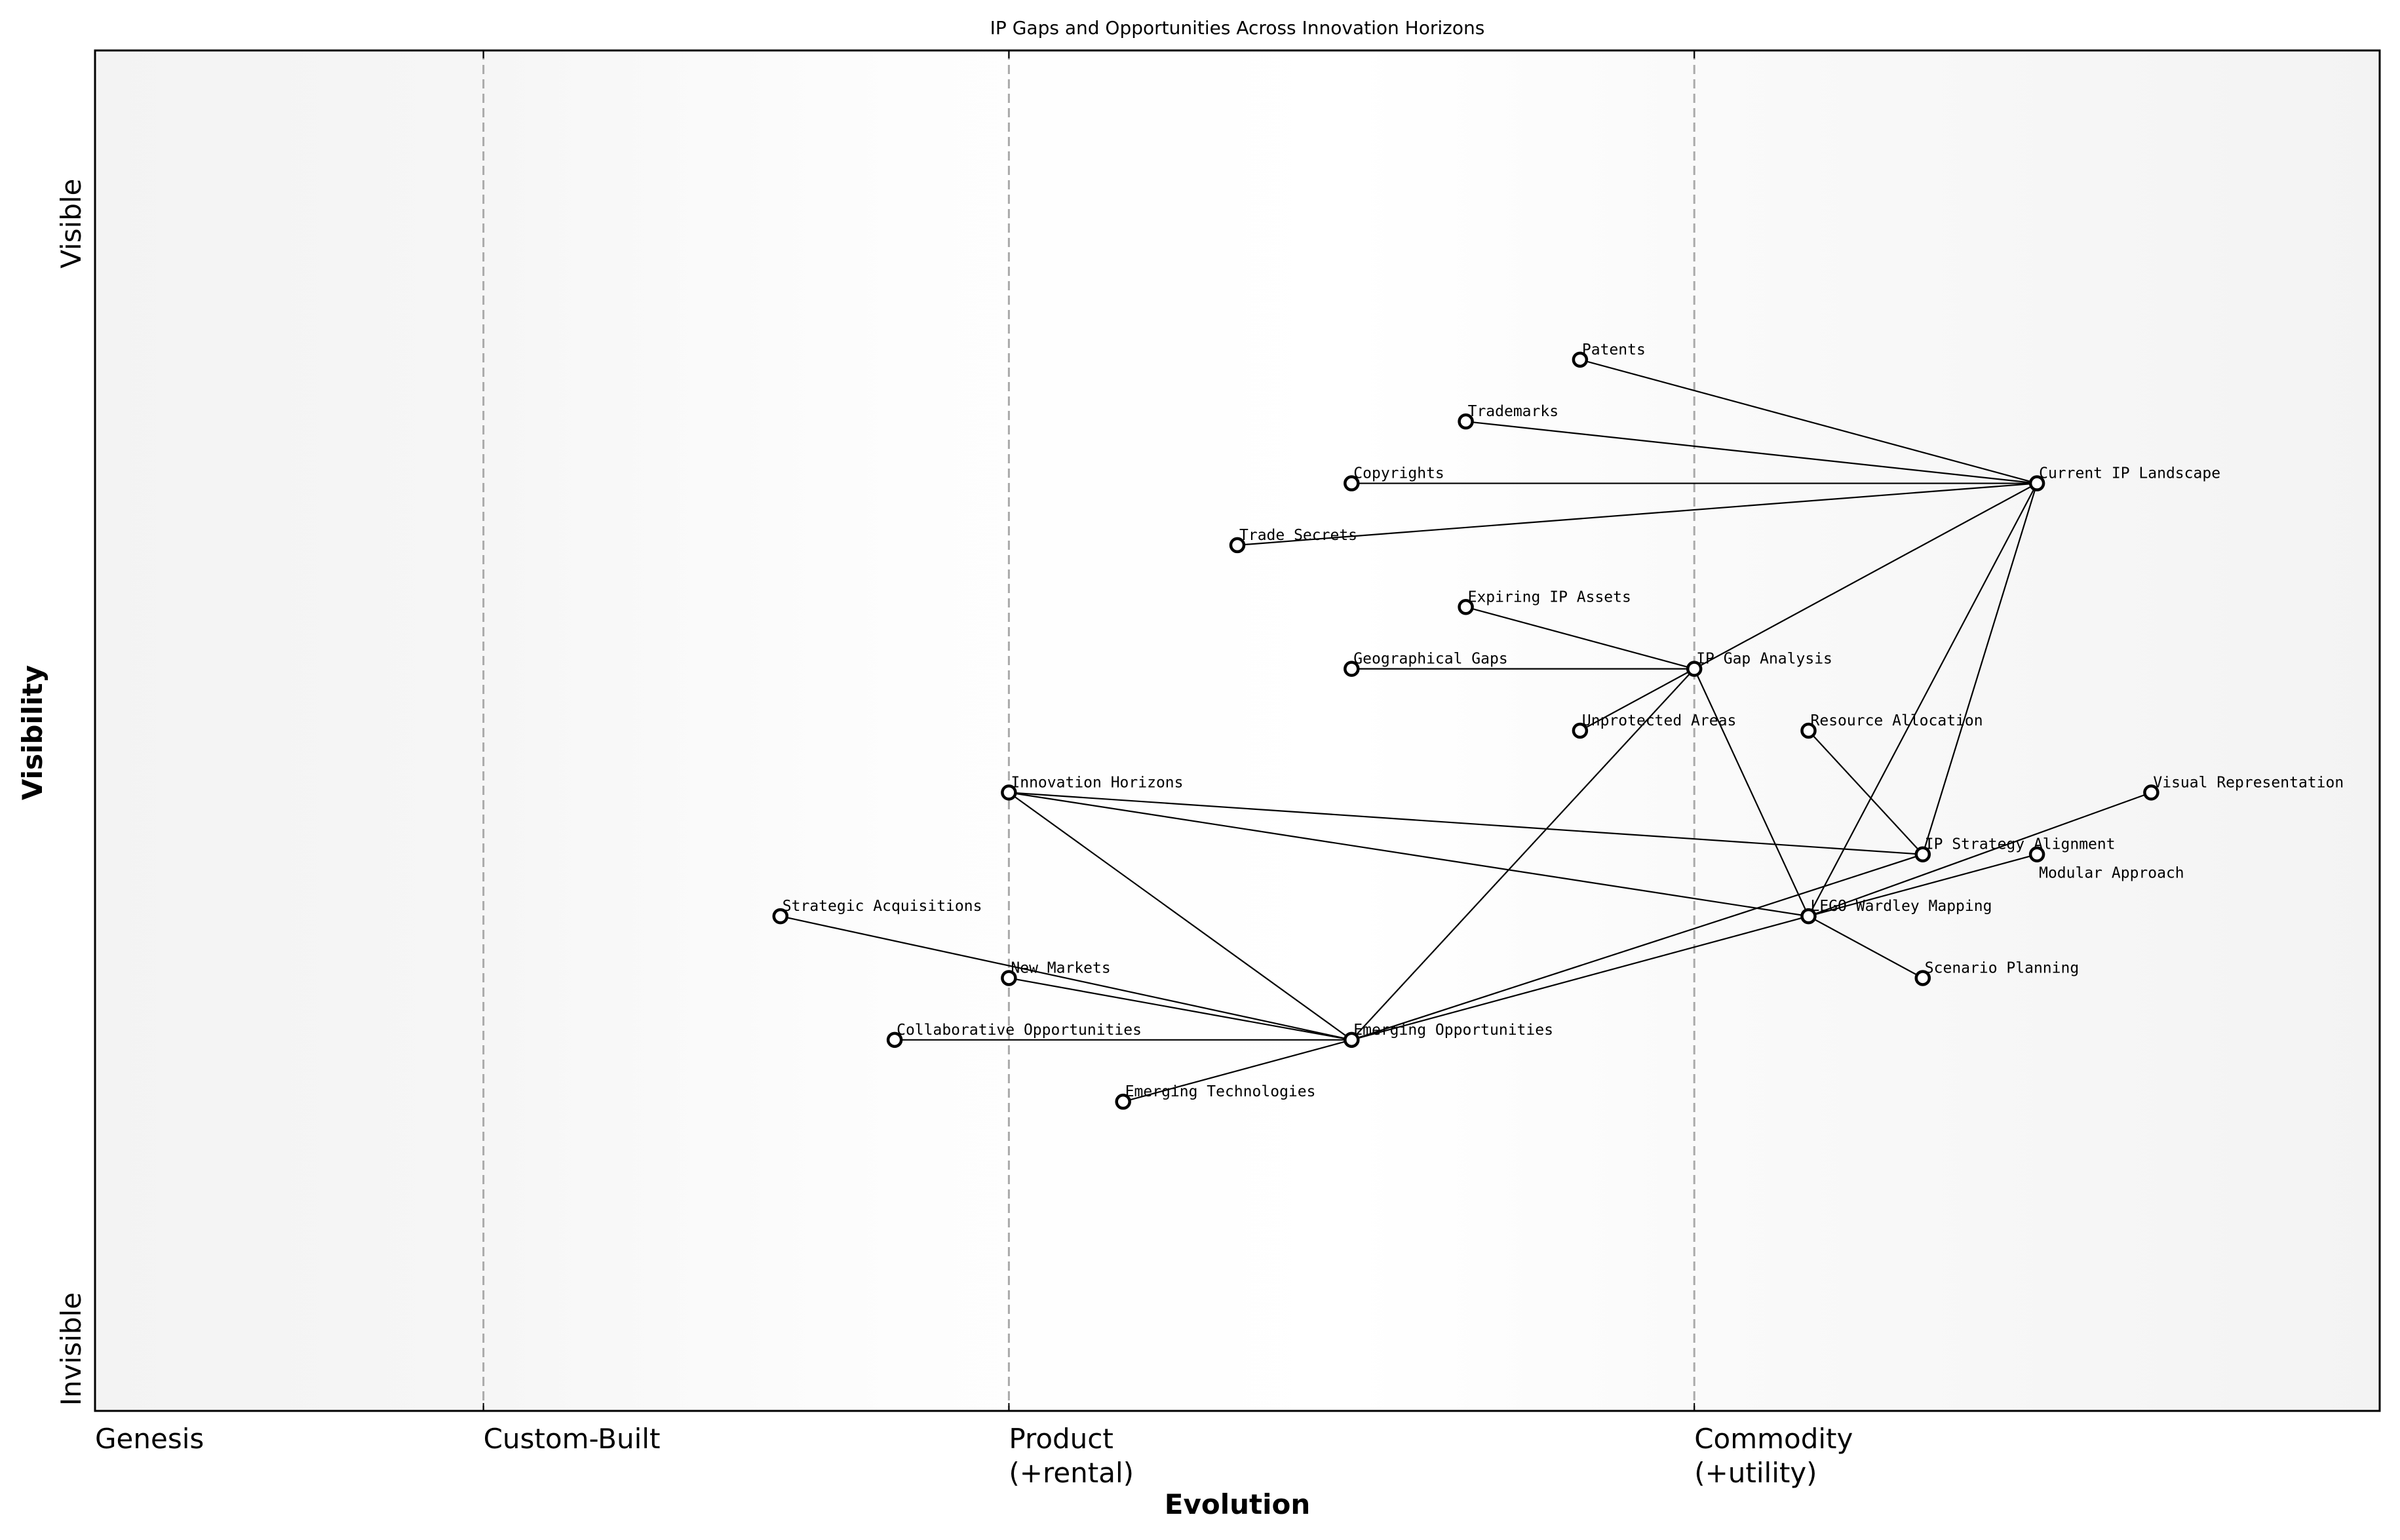  What do you see at coordinates (1866, 947) in the screenshot?
I see `edge-lego-wardley-mapping-to-scenario-planning` at bounding box center [1866, 947].